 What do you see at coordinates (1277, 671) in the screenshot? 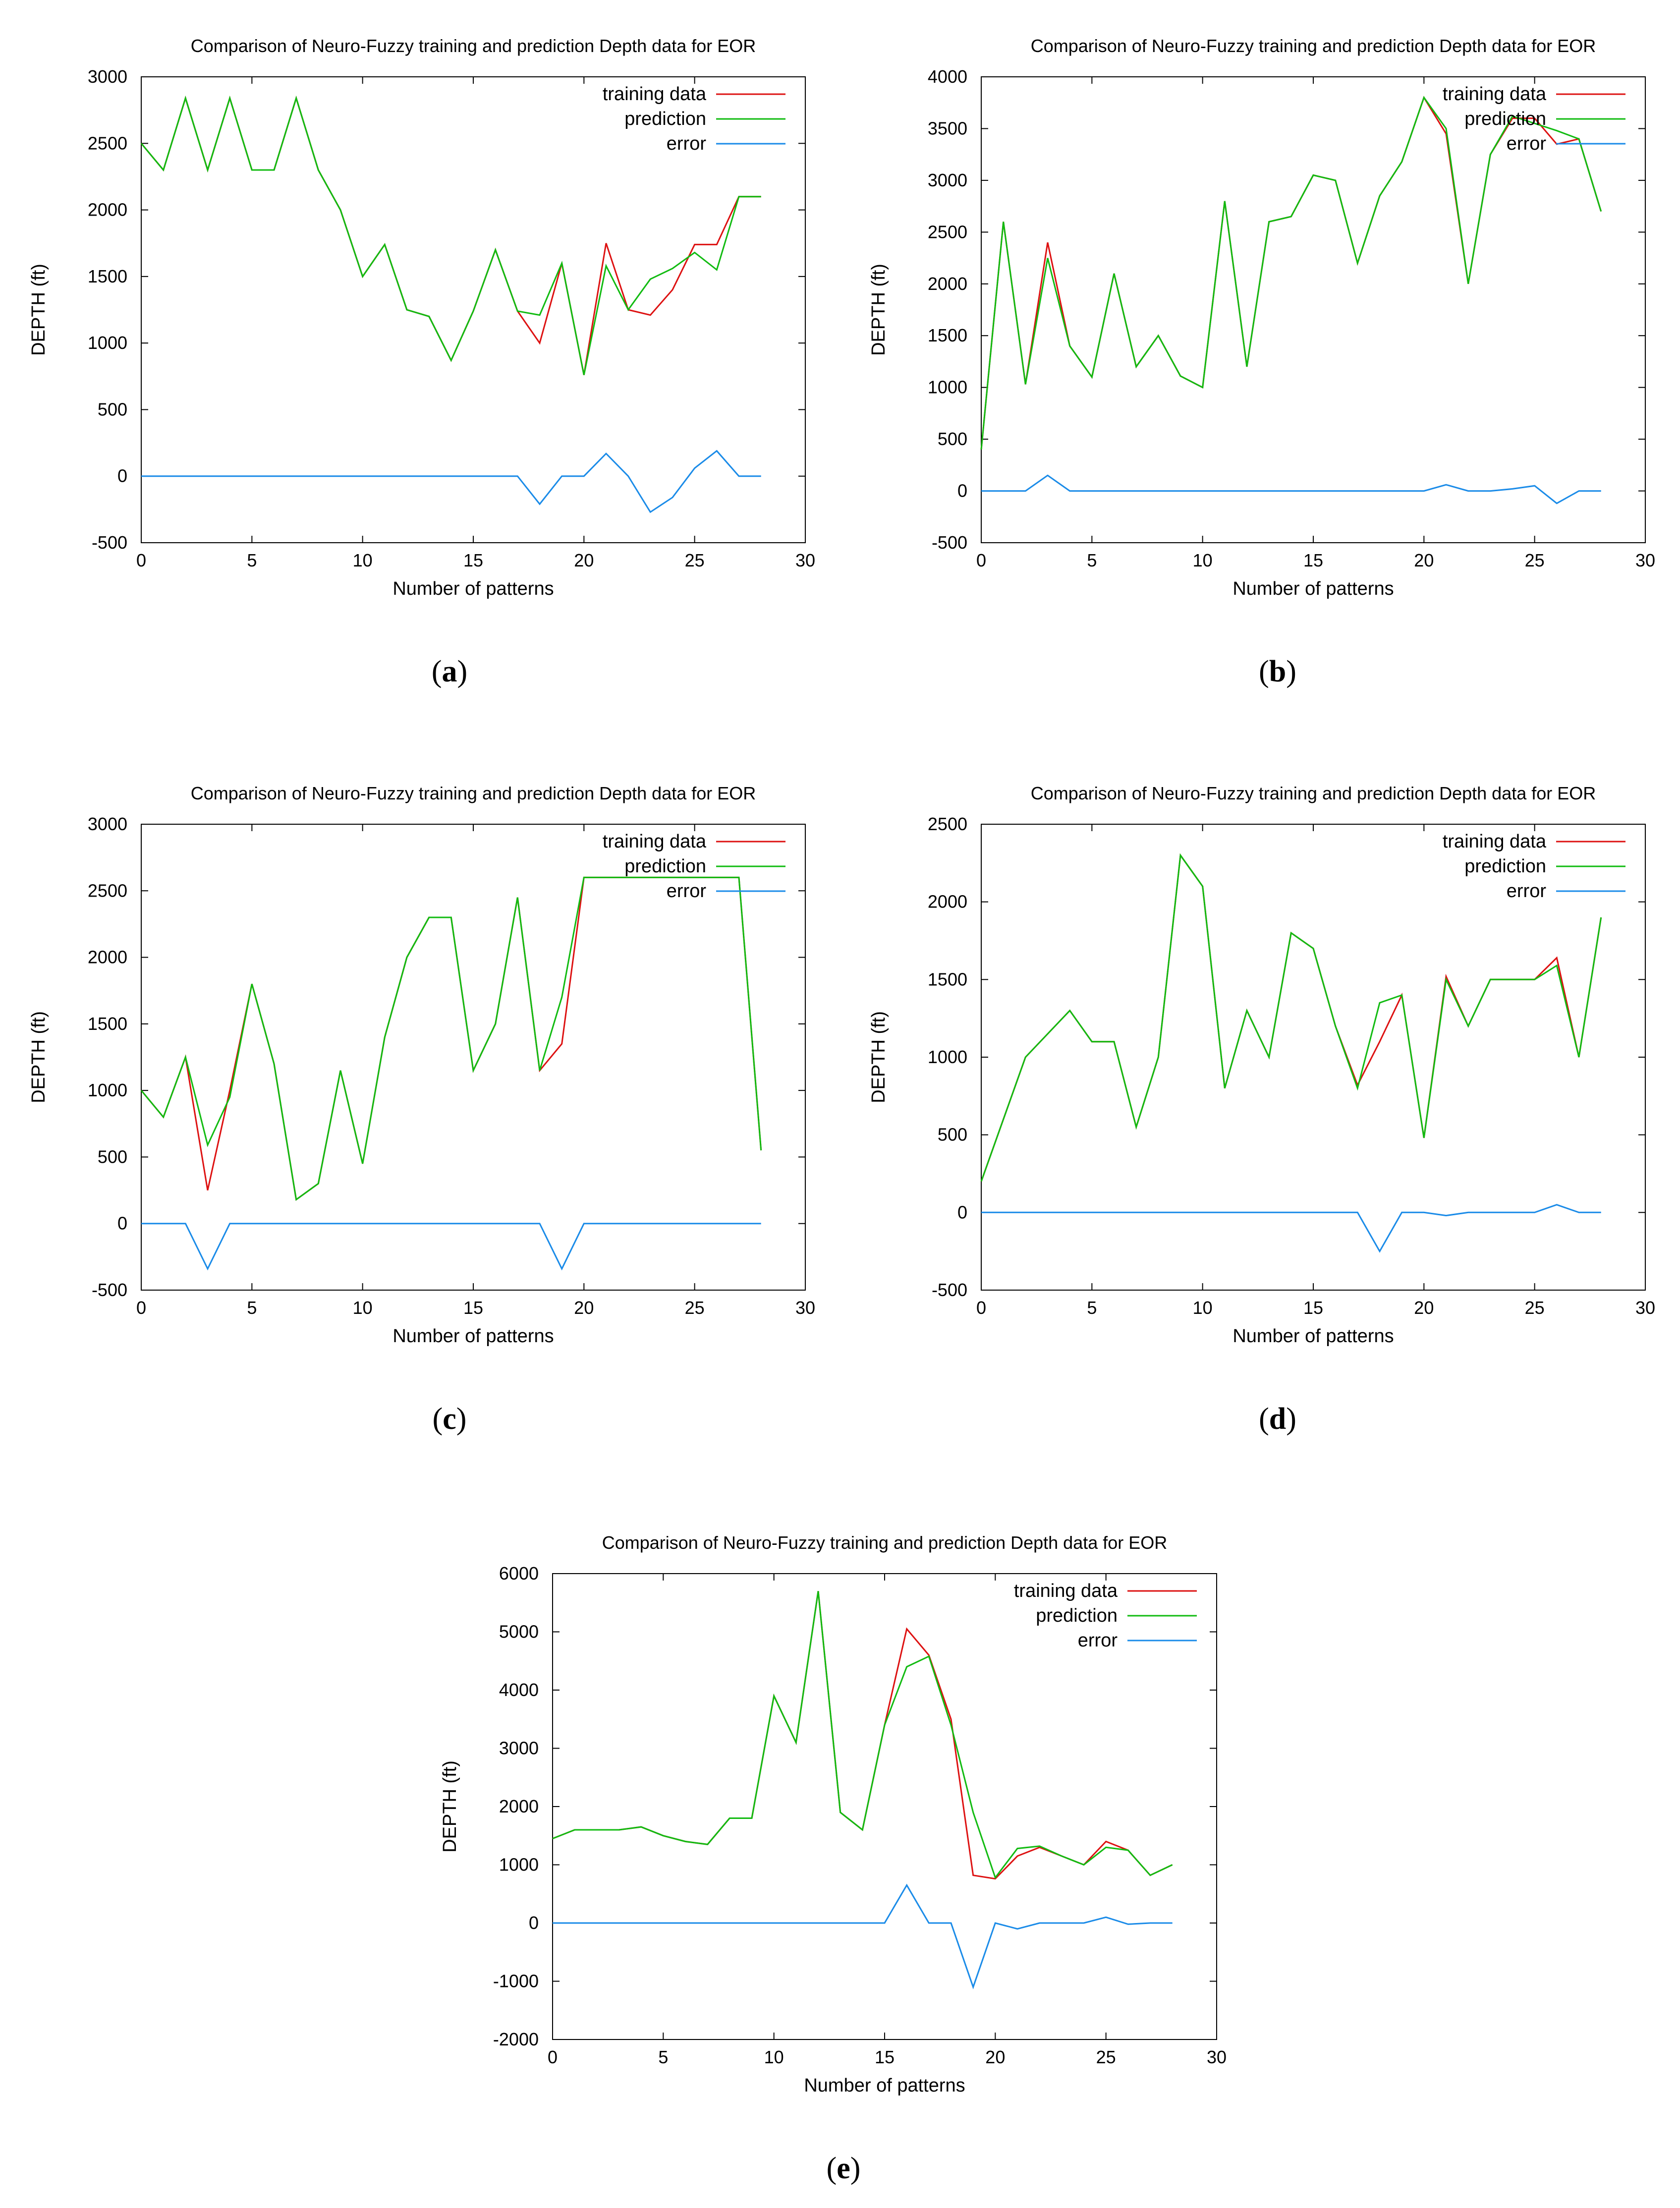
I see `caption-b: (b)` at bounding box center [1277, 671].